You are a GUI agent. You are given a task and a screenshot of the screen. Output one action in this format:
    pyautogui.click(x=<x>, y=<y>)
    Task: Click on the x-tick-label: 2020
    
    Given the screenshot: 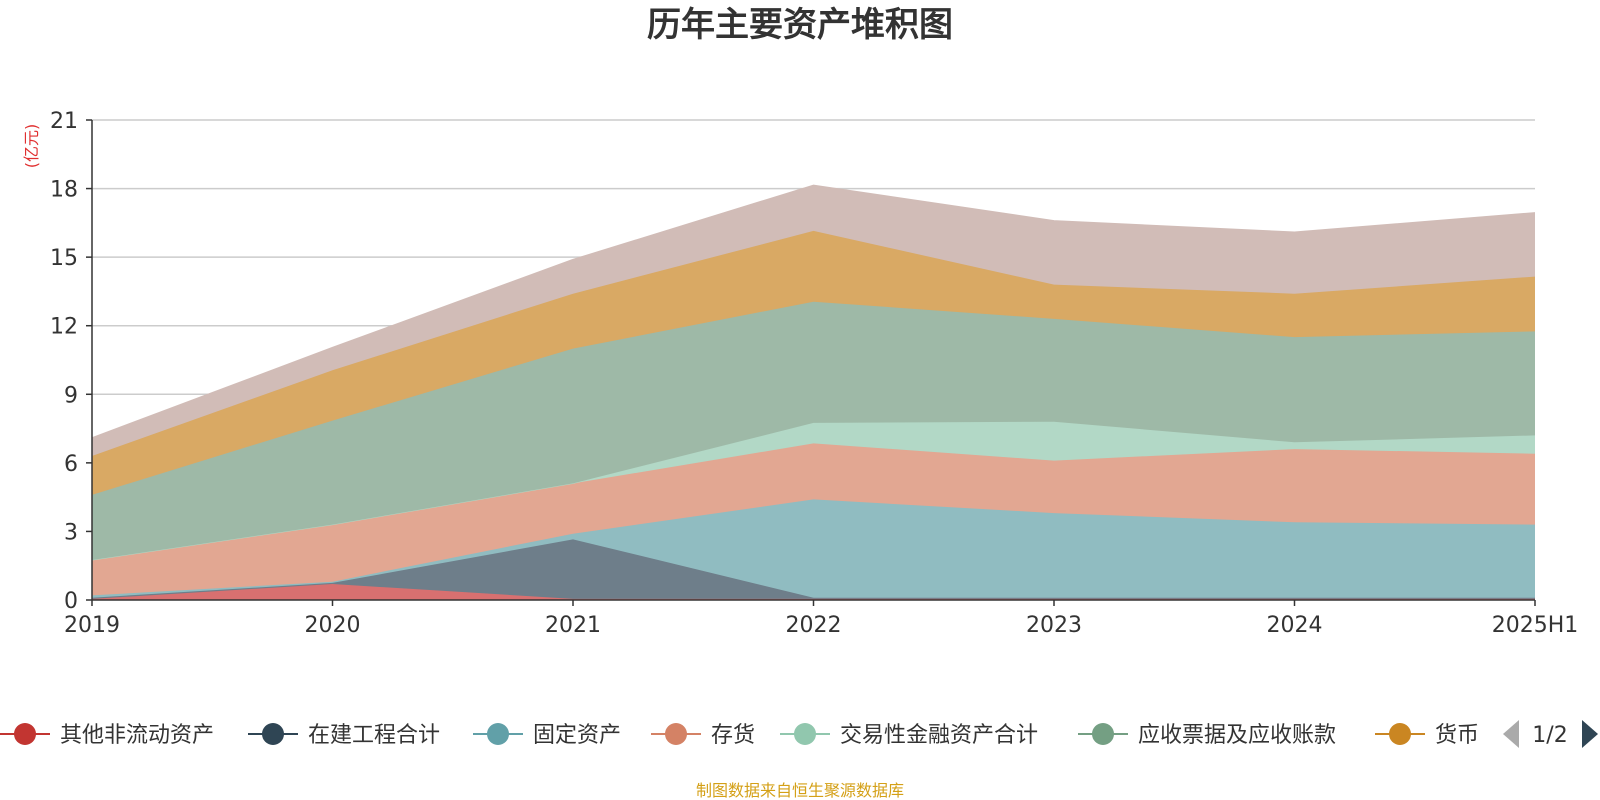 What is the action you would take?
    pyautogui.click(x=333, y=625)
    